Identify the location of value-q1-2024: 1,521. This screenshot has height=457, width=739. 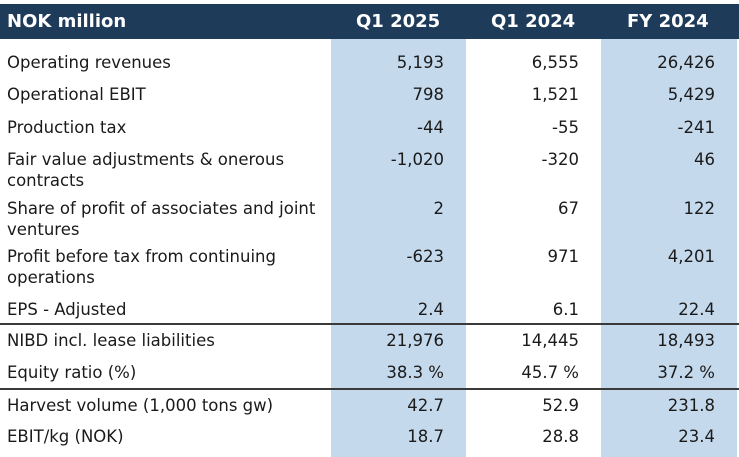
(555, 94).